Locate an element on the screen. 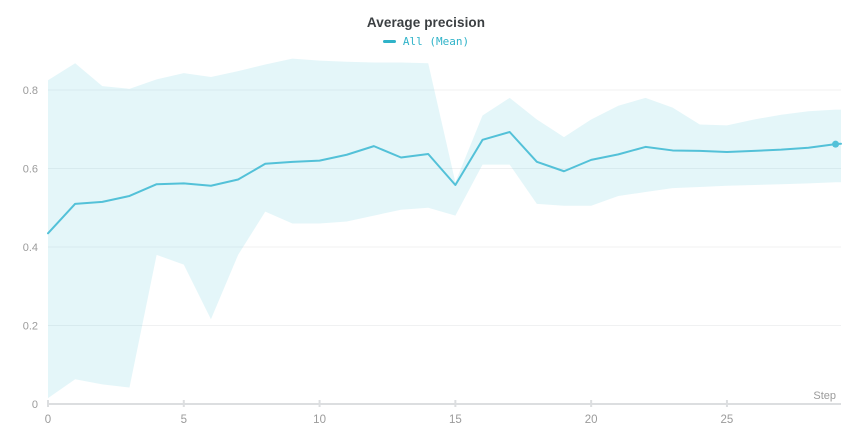  x-tick-label: 10 is located at coordinates (319, 420).